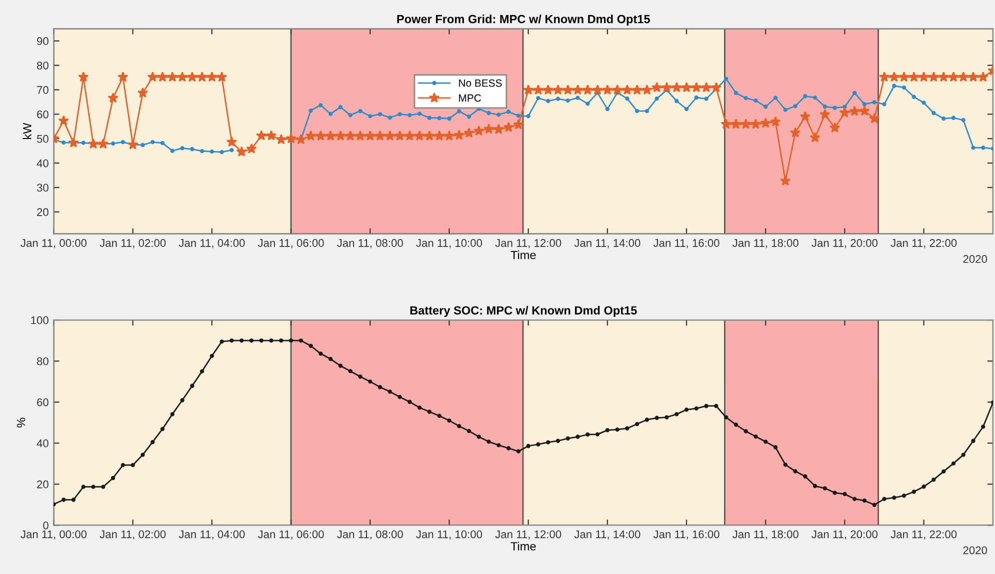  I want to click on chart-title: Power From Grid: MPC w/ Known Dmd Opt15, so click(523, 20).